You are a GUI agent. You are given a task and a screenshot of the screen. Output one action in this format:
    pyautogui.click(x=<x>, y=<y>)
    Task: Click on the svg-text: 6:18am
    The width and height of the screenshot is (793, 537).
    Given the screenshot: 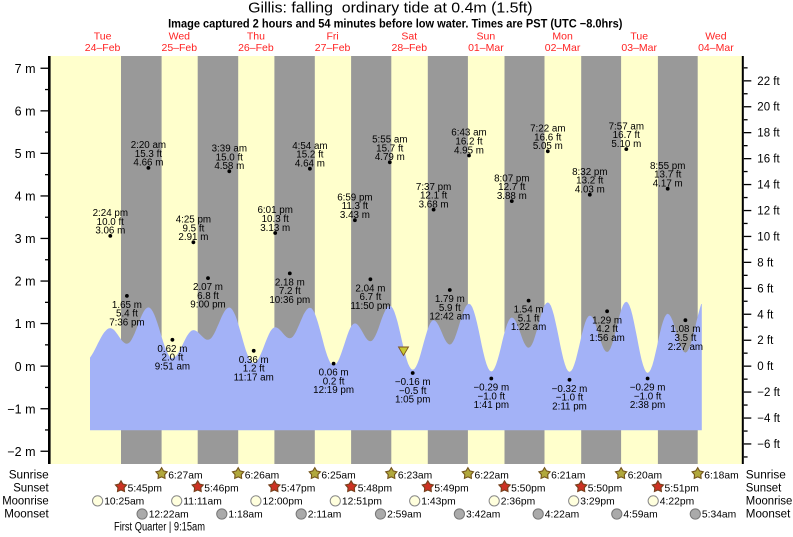 What is the action you would take?
    pyautogui.click(x=721, y=475)
    